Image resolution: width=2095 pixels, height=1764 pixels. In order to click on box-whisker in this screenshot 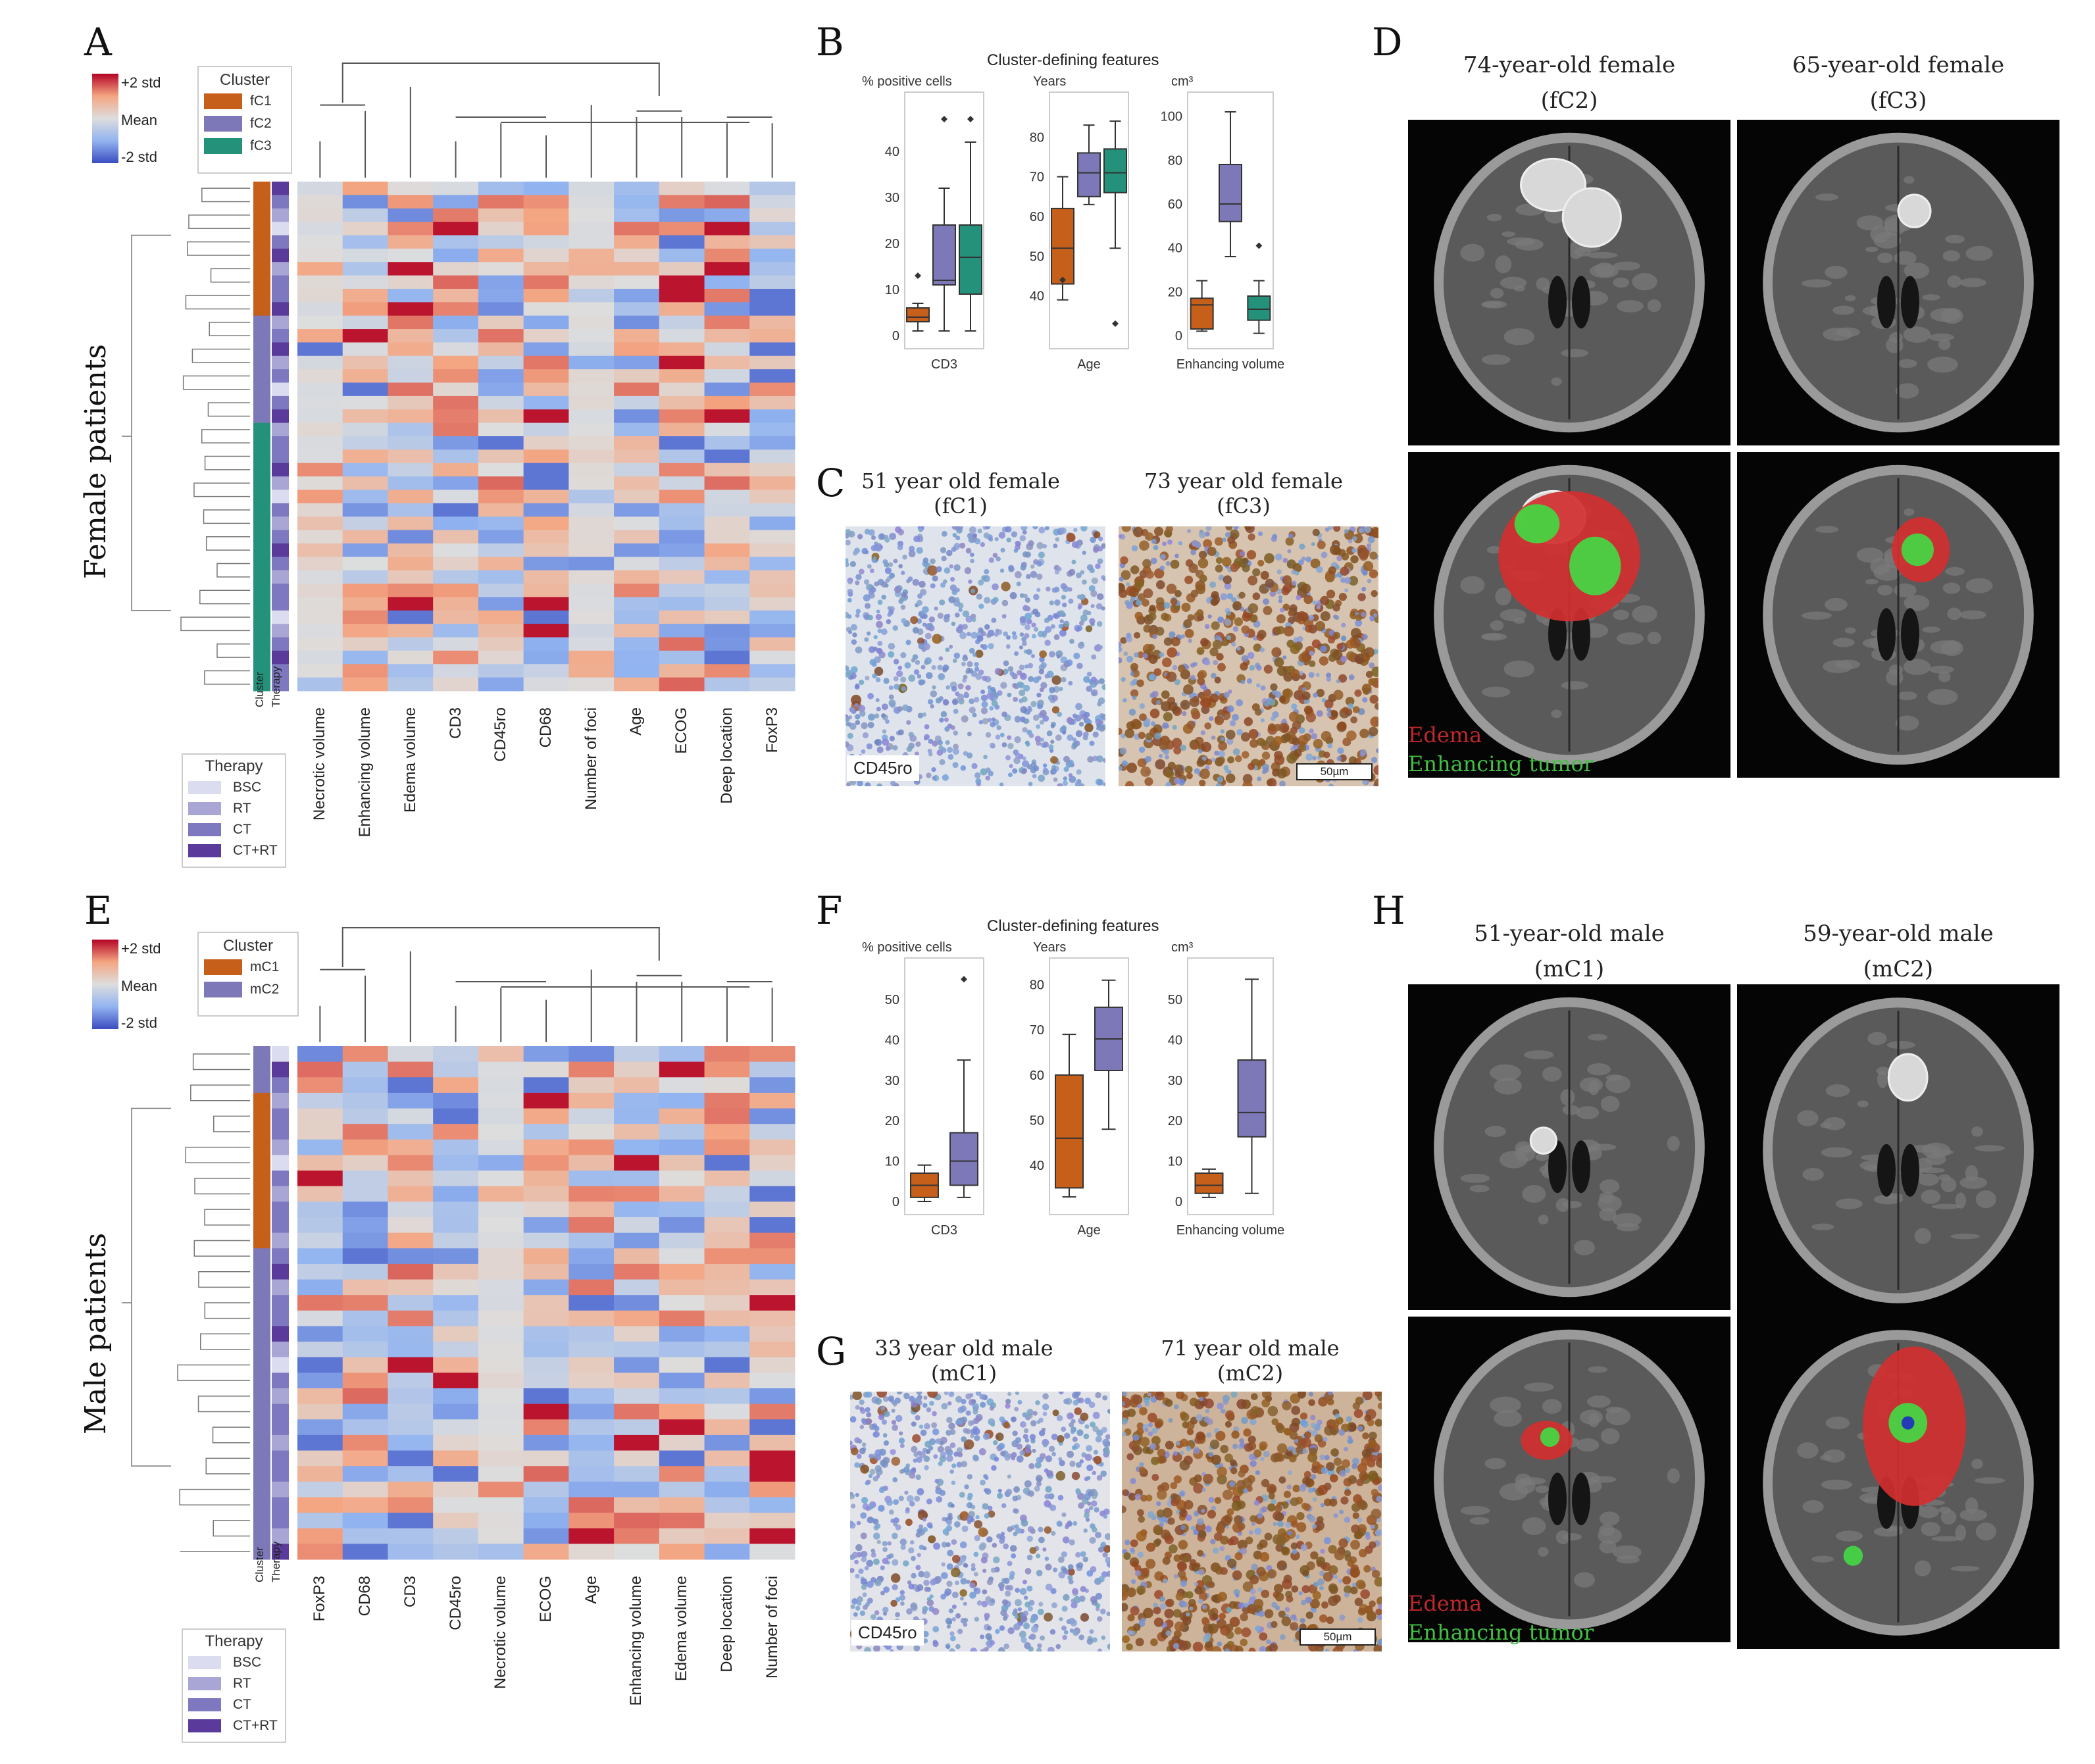, I will do `click(1115, 184)`.